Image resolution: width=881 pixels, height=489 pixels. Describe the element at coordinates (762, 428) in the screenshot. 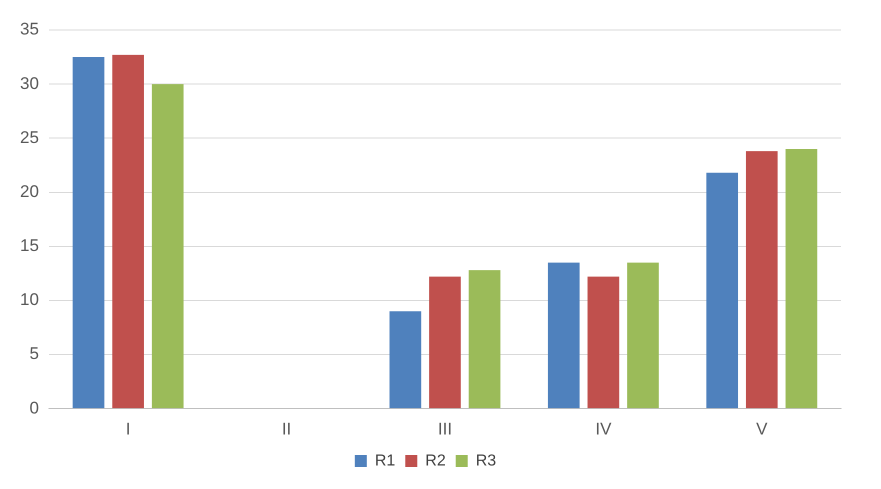

I see `x-tick-label: V` at that location.